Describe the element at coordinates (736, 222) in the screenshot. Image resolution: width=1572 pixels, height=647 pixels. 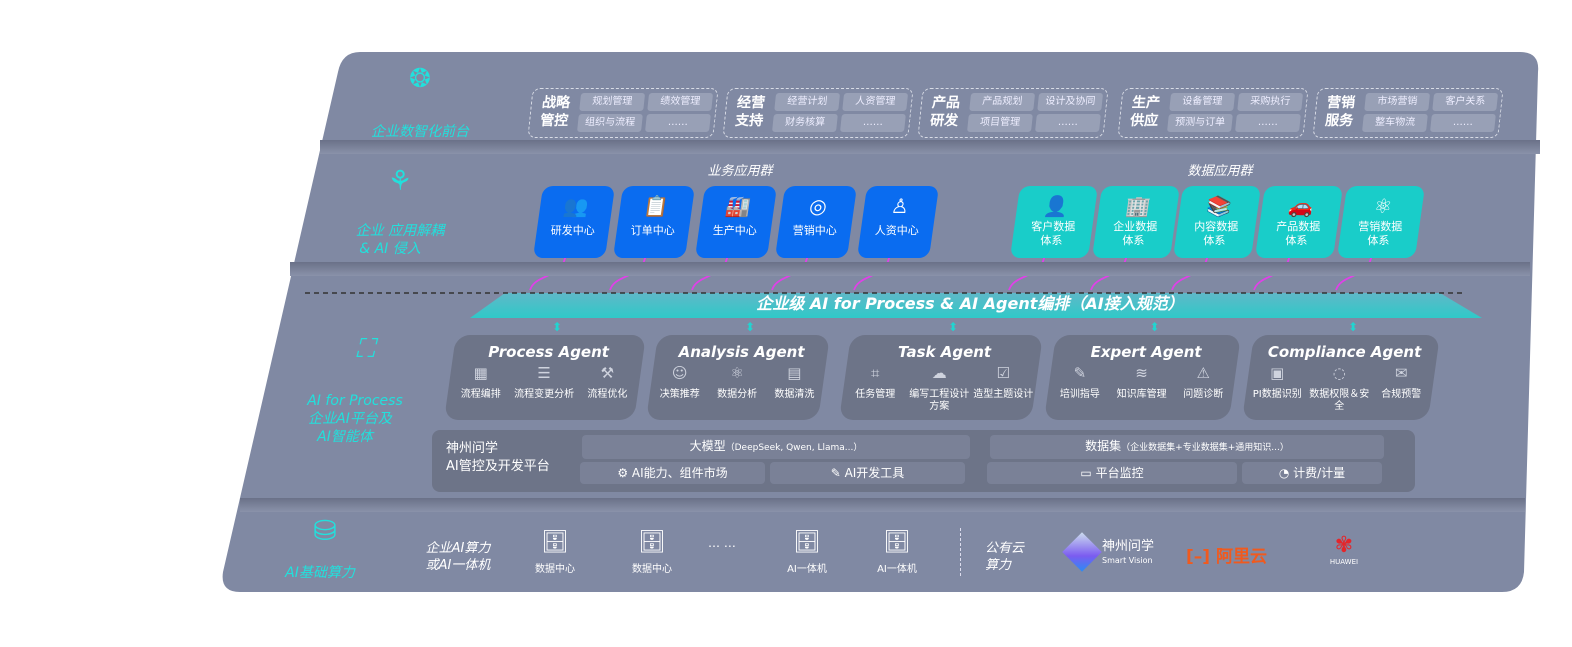
I see `business-app-card: 🏭 生产中心` at that location.